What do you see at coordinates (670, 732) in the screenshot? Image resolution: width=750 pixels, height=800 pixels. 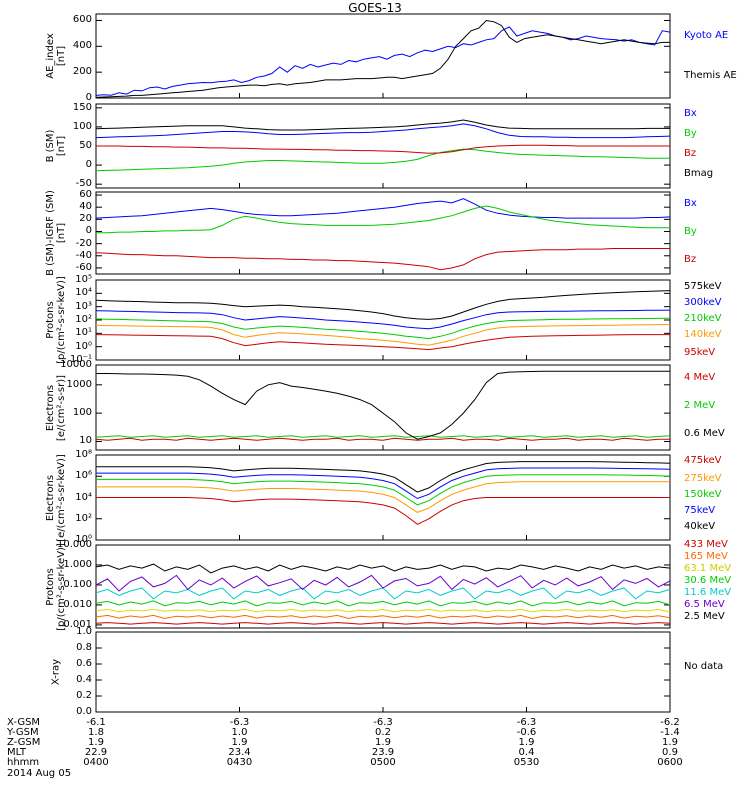 I see `x-axis-row-value: -1.4` at bounding box center [670, 732].